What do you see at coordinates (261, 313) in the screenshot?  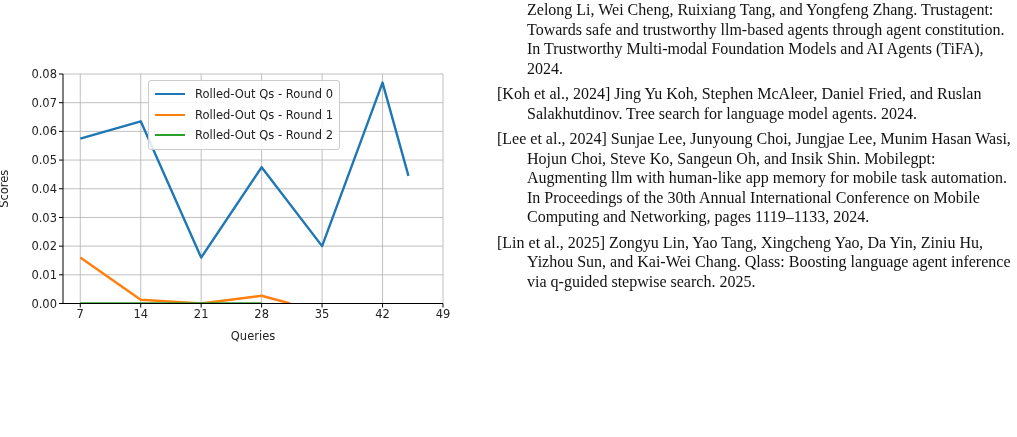 I see `x-tick-label: 28` at bounding box center [261, 313].